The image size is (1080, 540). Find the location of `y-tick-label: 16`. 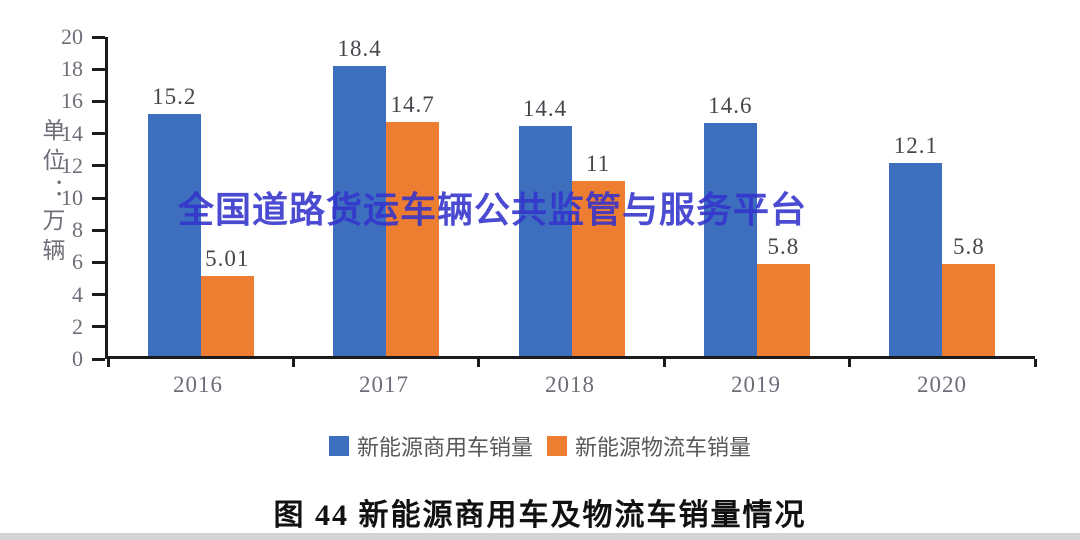

y-tick-label: 16 is located at coordinates (72, 101).